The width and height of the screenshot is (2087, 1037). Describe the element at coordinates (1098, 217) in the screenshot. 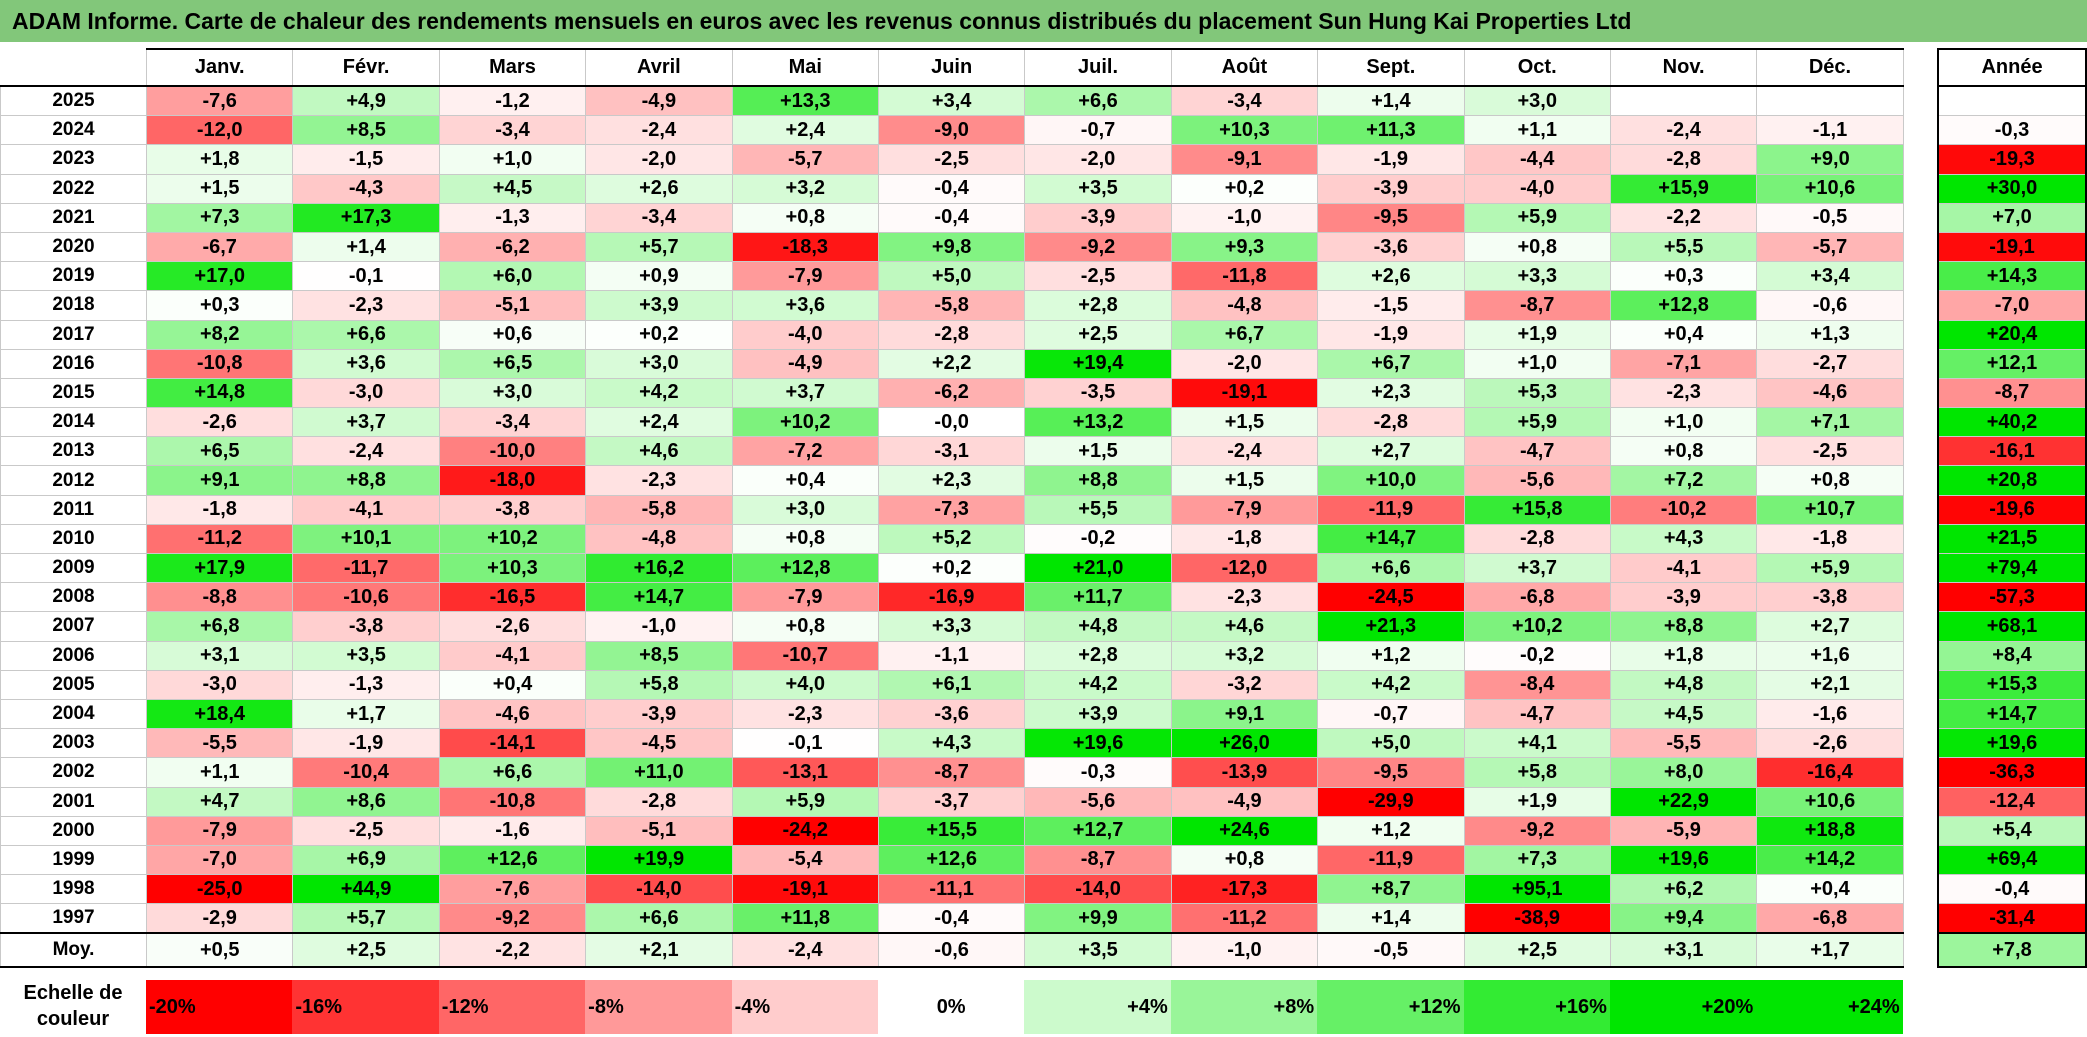

I see `heatmap-cell: -3,9` at that location.